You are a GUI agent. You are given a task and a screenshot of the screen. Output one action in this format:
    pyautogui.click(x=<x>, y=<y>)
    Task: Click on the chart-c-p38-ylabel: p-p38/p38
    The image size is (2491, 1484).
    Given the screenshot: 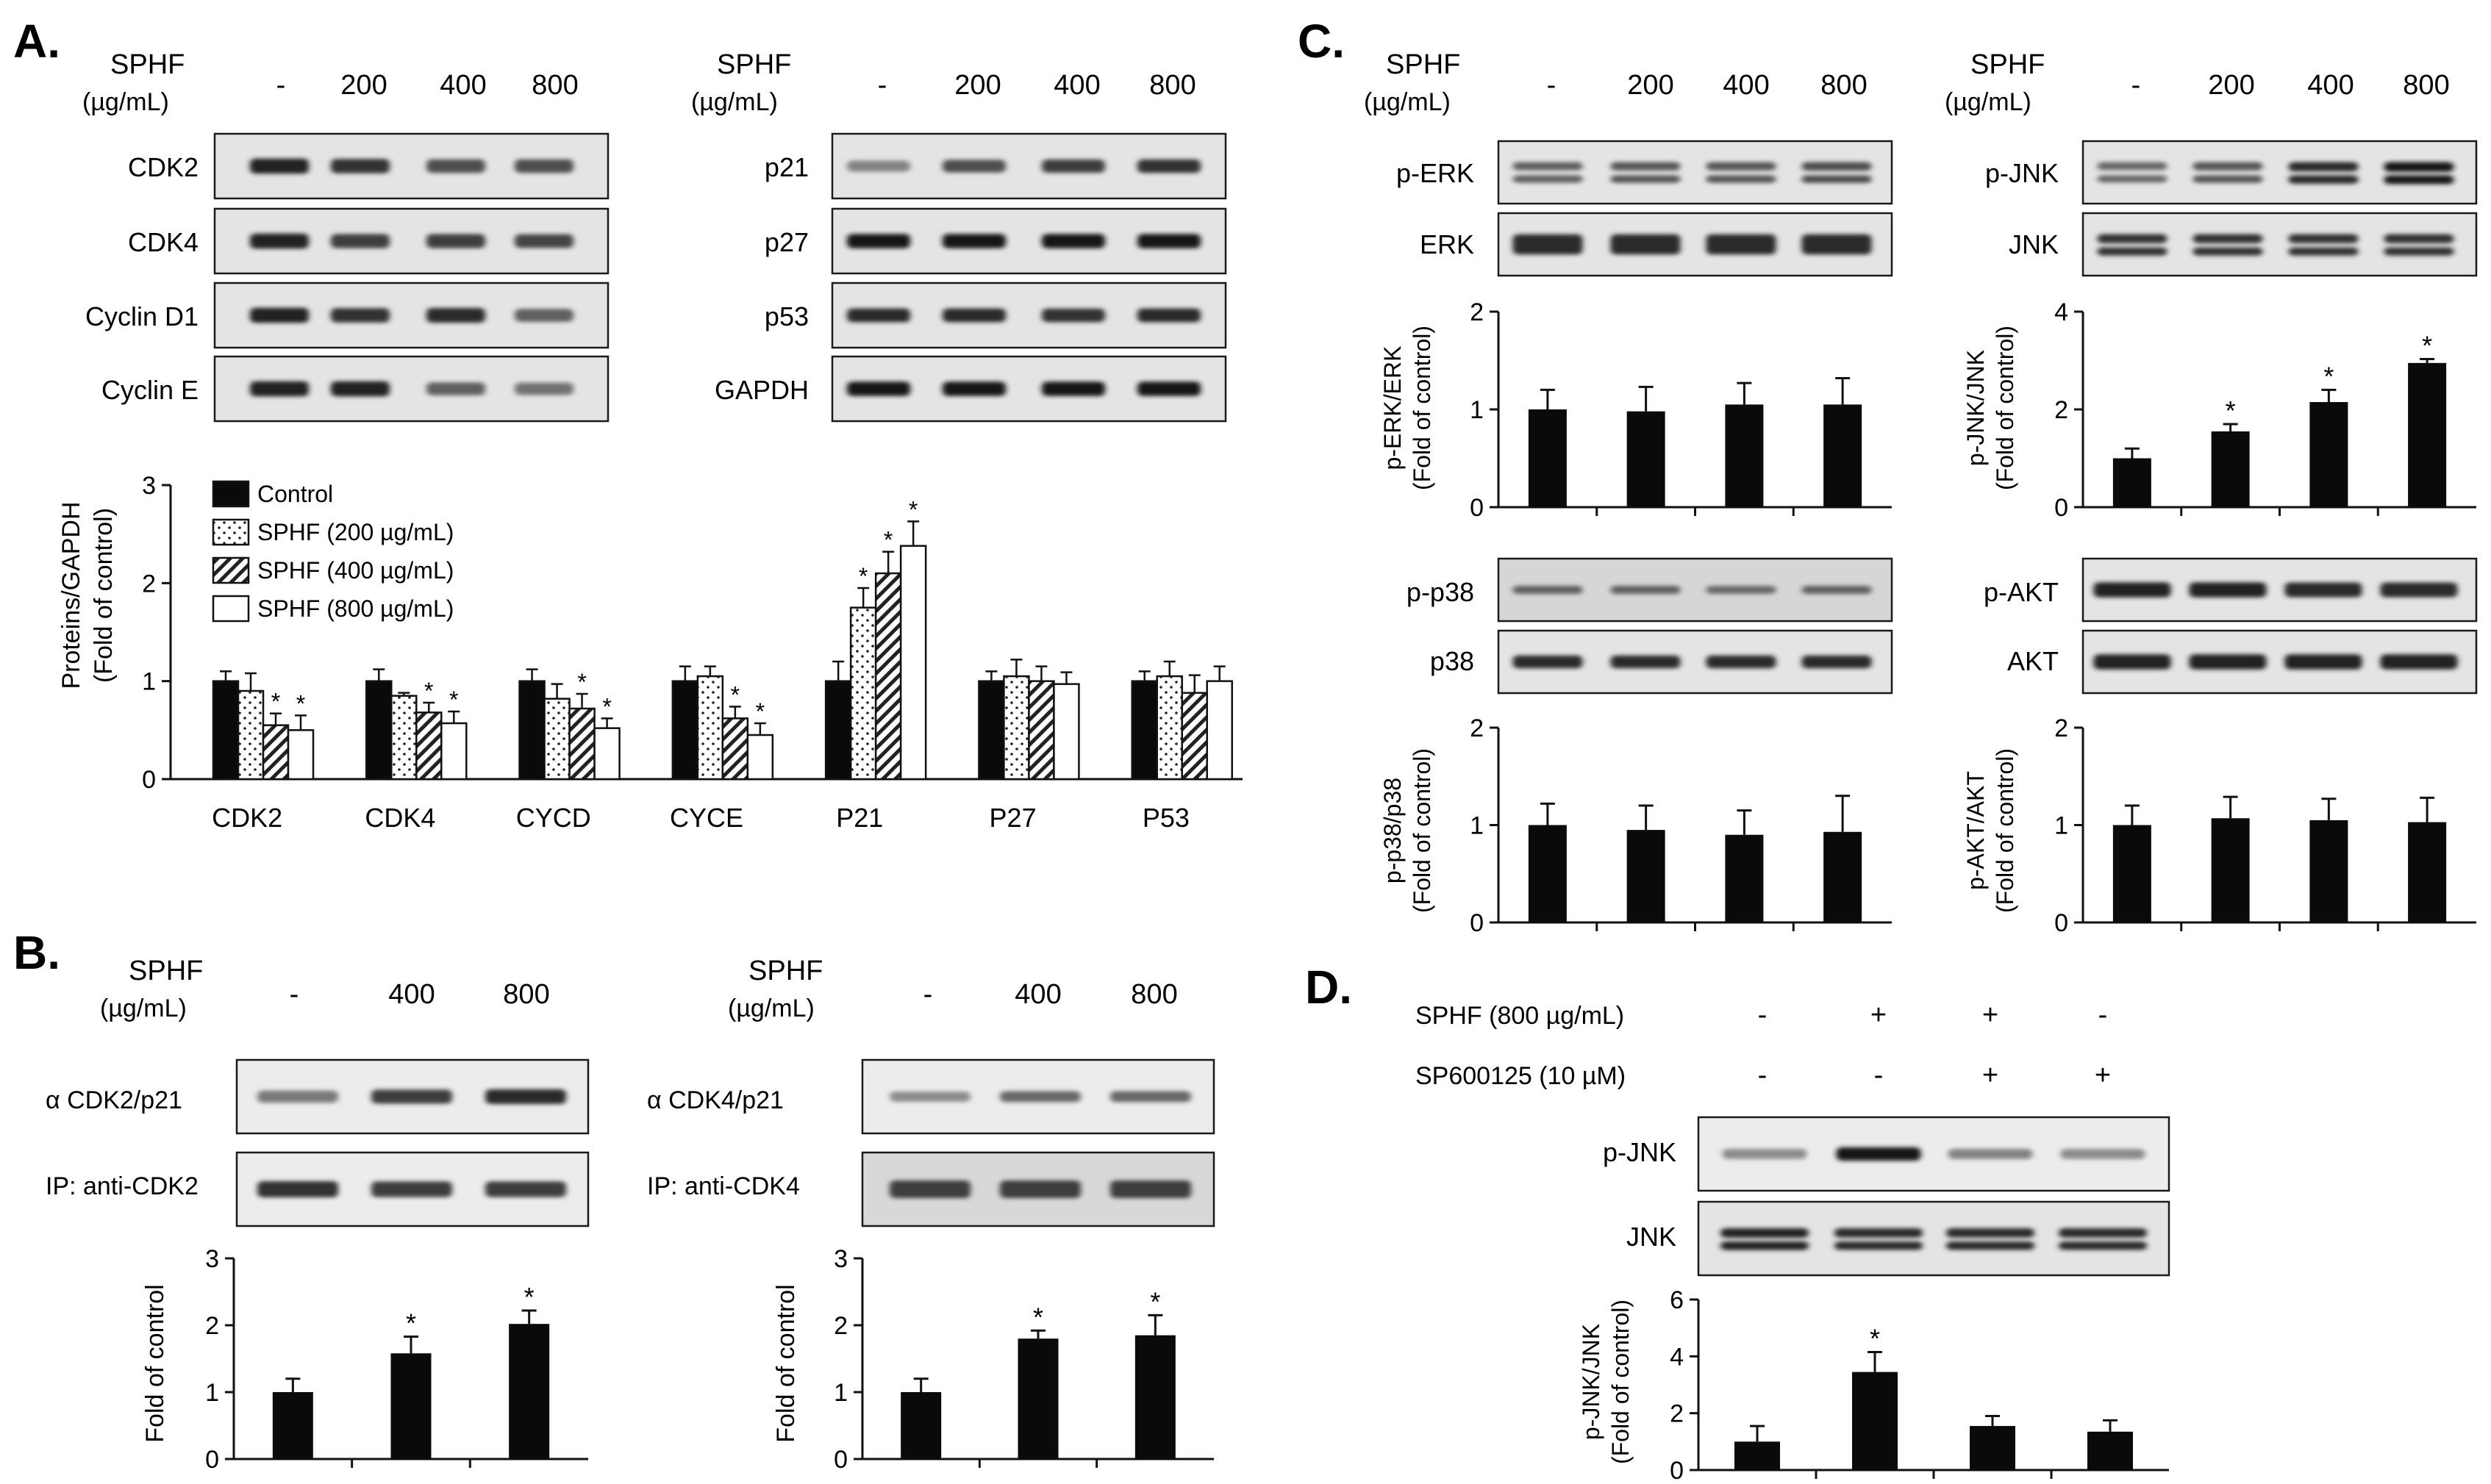 What is the action you would take?
    pyautogui.click(x=1392, y=831)
    